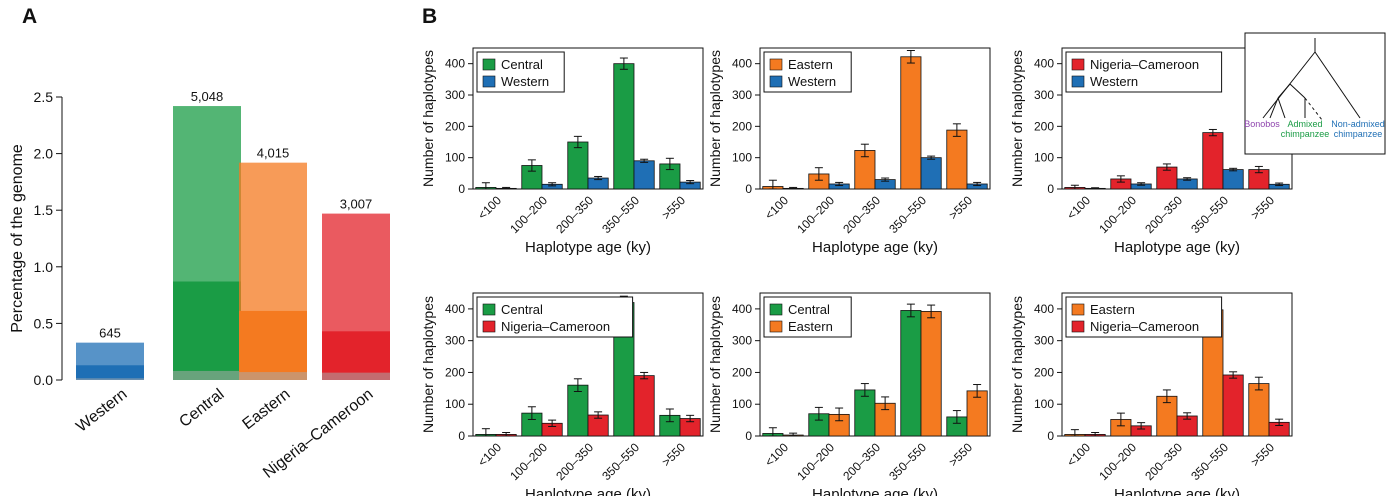  Describe the element at coordinates (207, 96) in the screenshot. I see `panel-a-bar-value-label: 5,048` at that location.